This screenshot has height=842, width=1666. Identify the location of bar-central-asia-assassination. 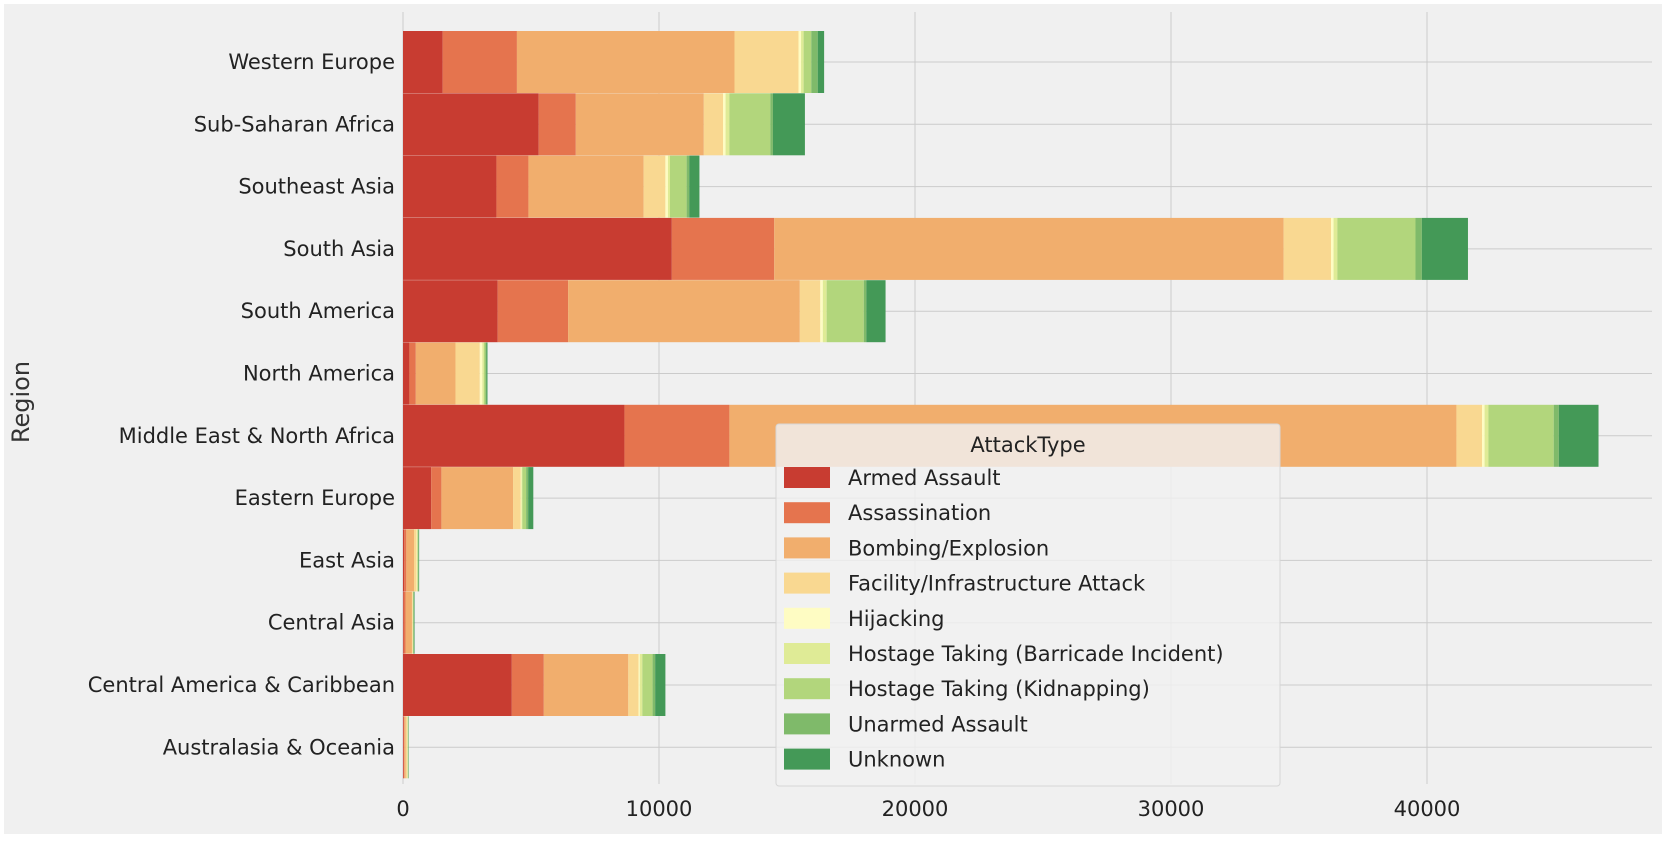
(405, 623).